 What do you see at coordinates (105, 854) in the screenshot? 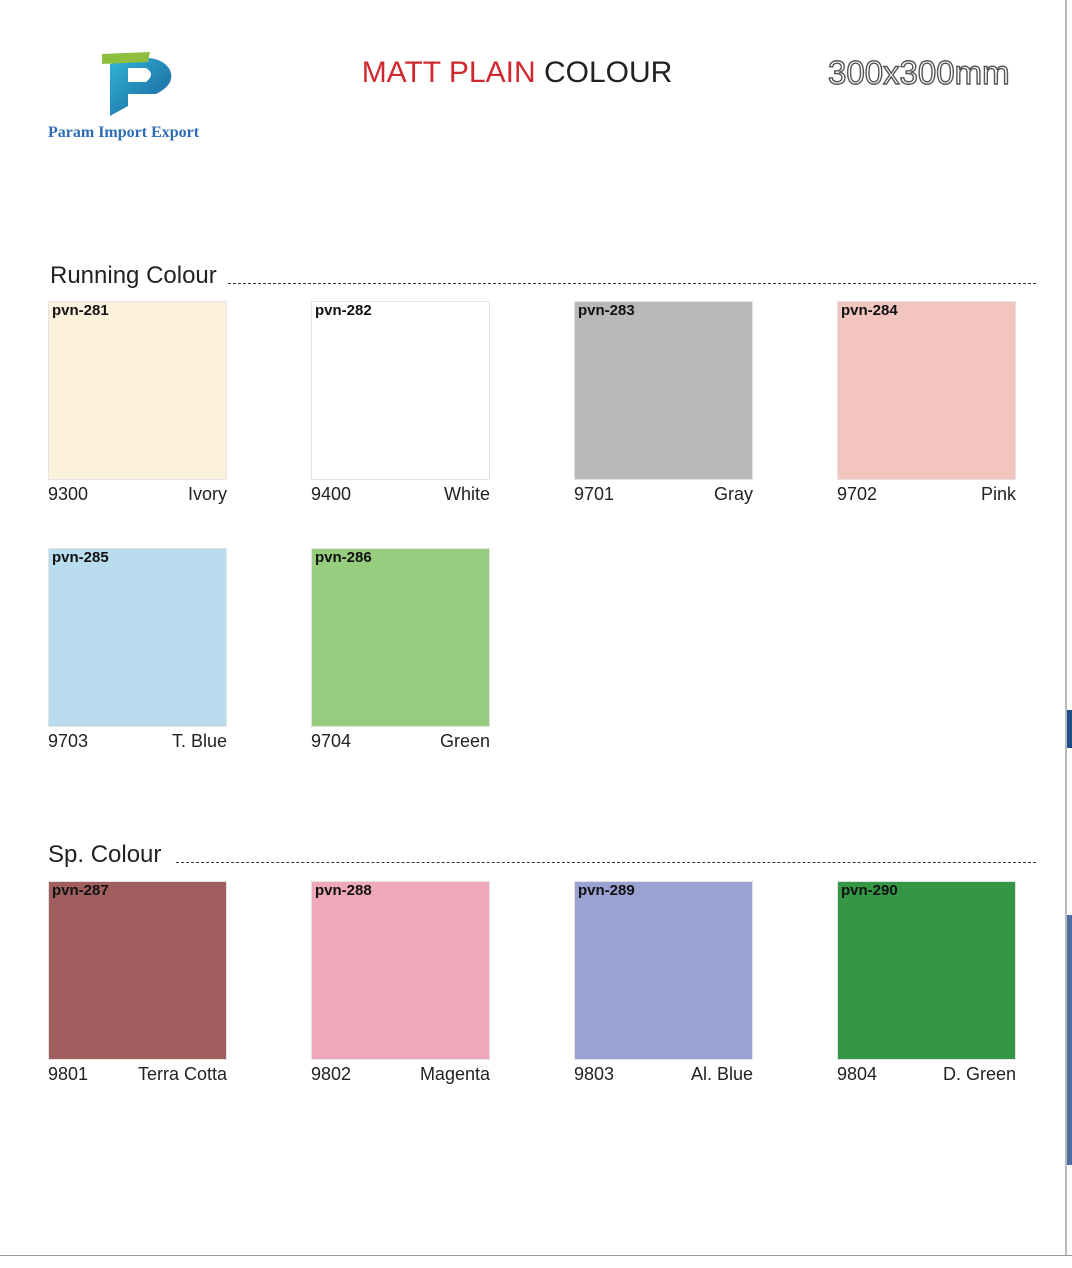
I see `section-title: Sp. Colour` at bounding box center [105, 854].